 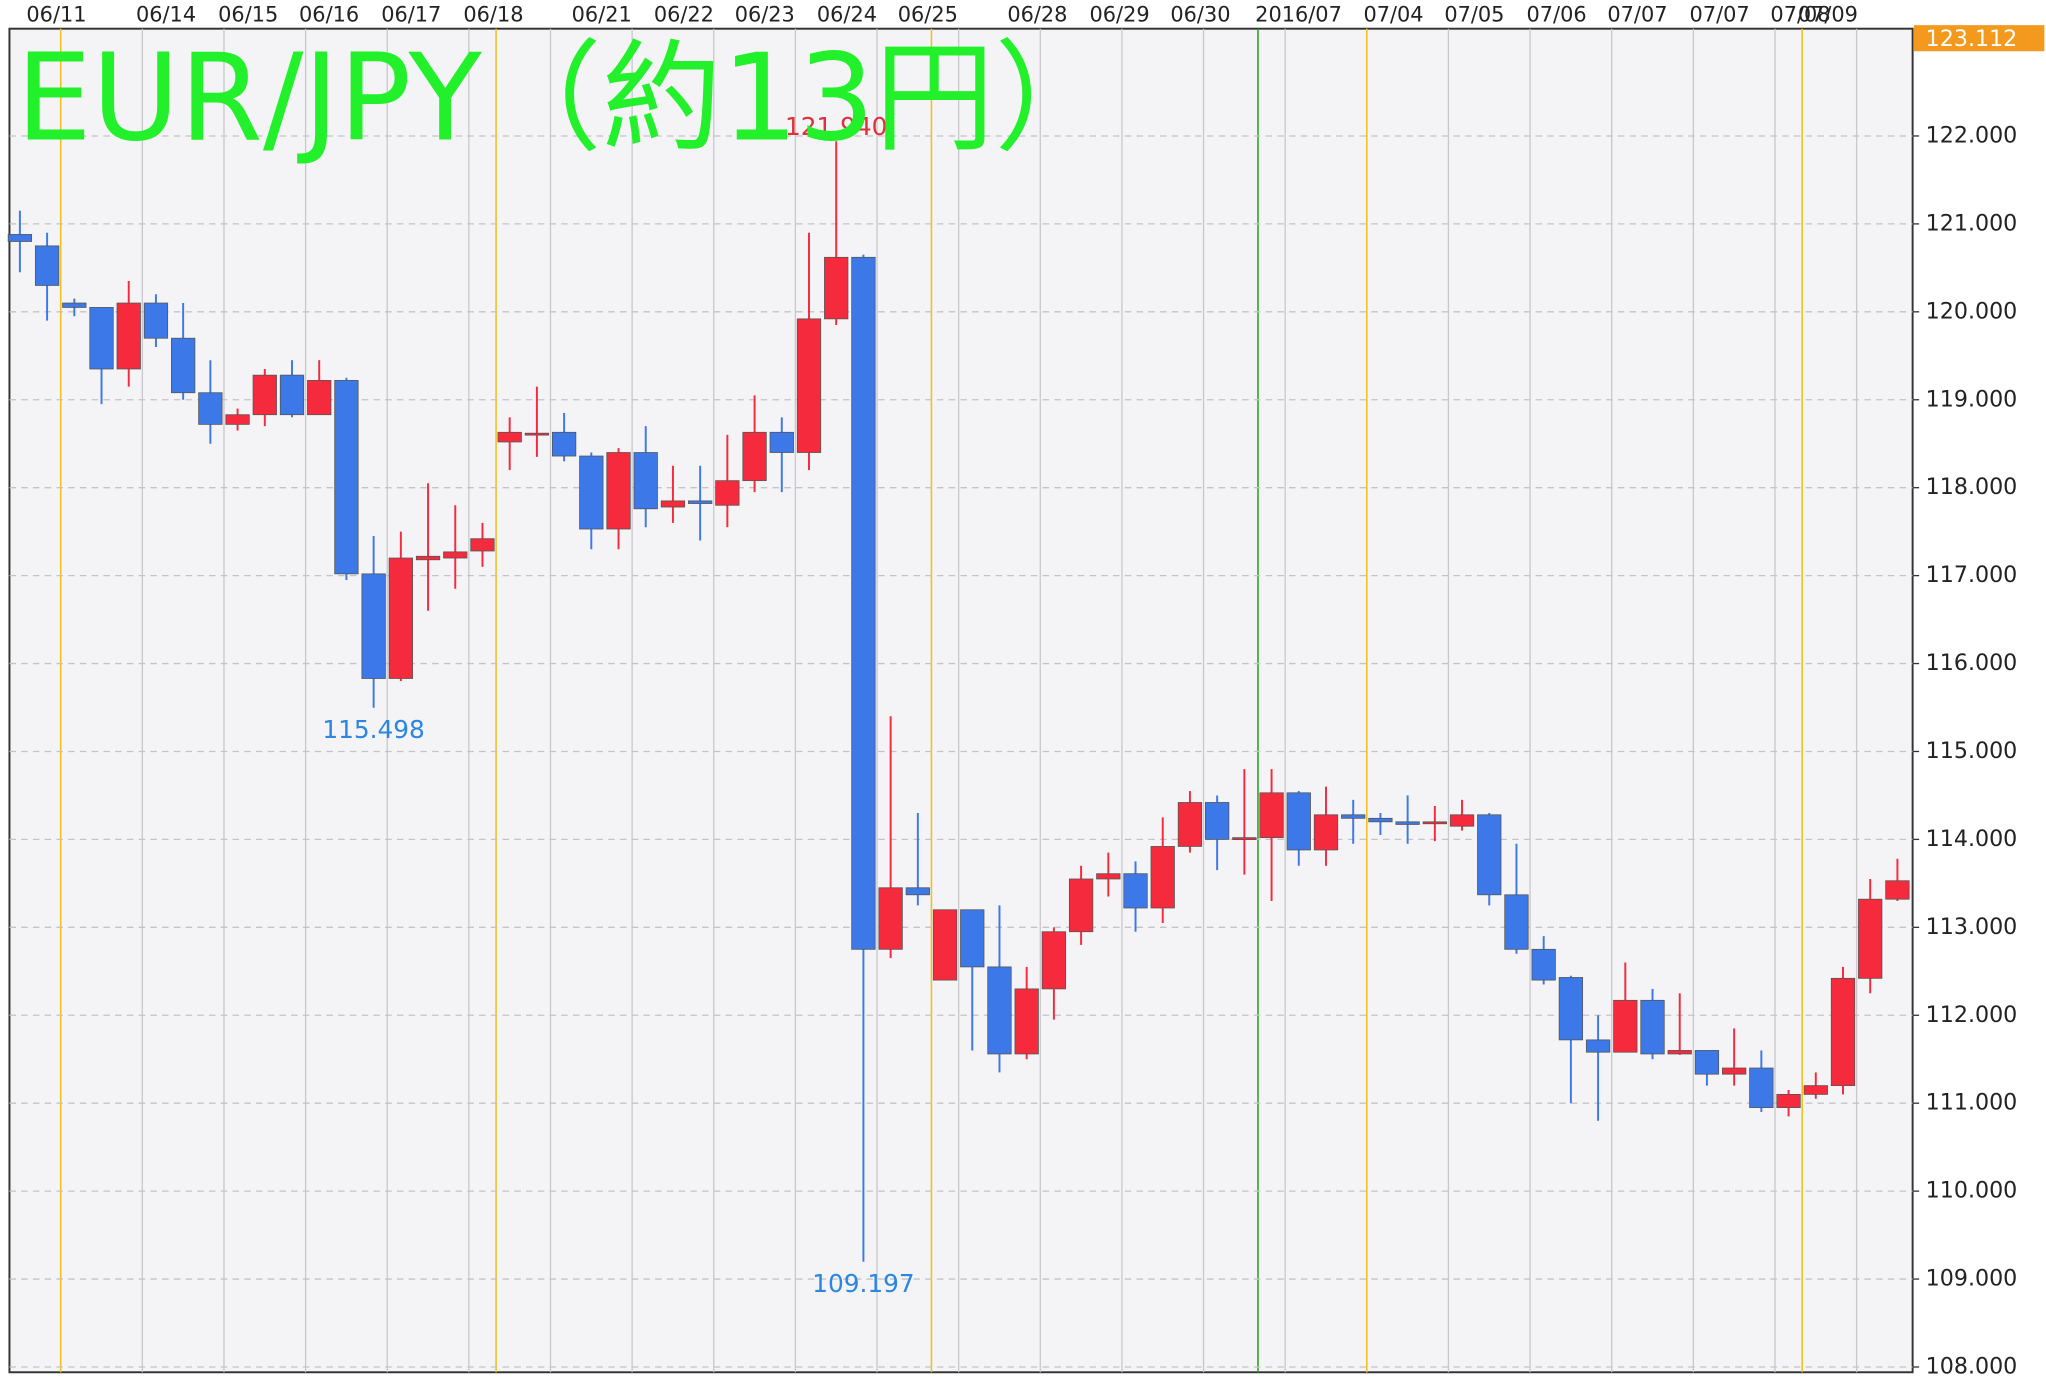 I want to click on x-tick-label: 06/17, so click(x=411, y=15).